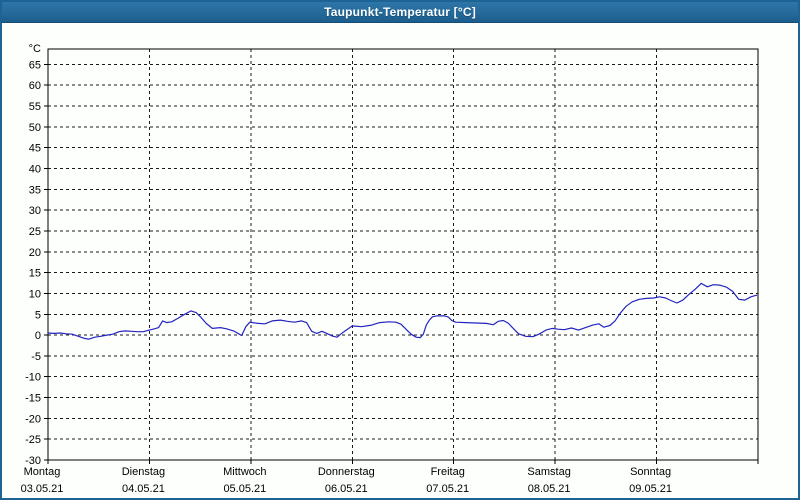 This screenshot has width=800, height=500. I want to click on y-tick-label: -30, so click(33, 461).